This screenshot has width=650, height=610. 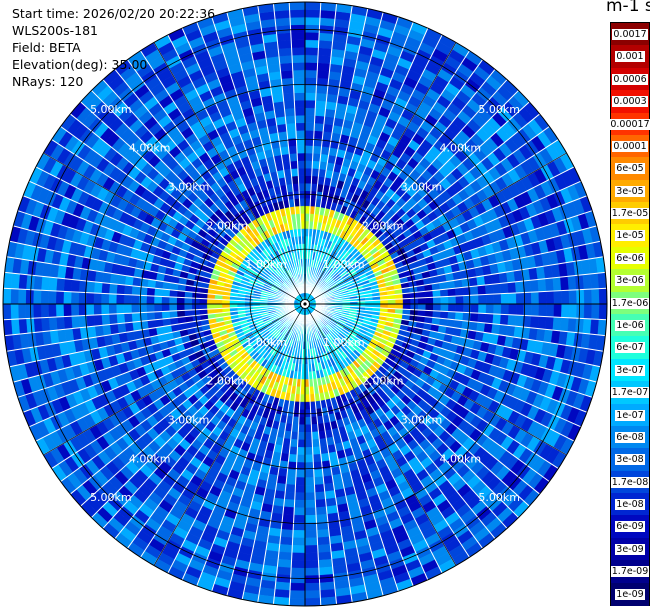 What do you see at coordinates (111, 497) in the screenshot?
I see `range-ring-label: 5.00km` at bounding box center [111, 497].